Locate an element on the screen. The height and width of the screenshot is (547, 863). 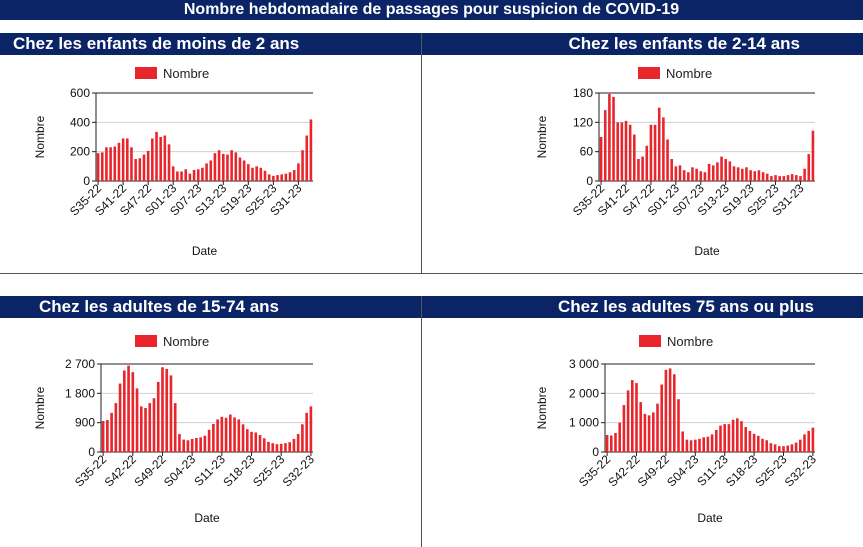
panel-title-75-plus: Chez les adultes 75 ans ou plus is located at coordinates (642, 307).